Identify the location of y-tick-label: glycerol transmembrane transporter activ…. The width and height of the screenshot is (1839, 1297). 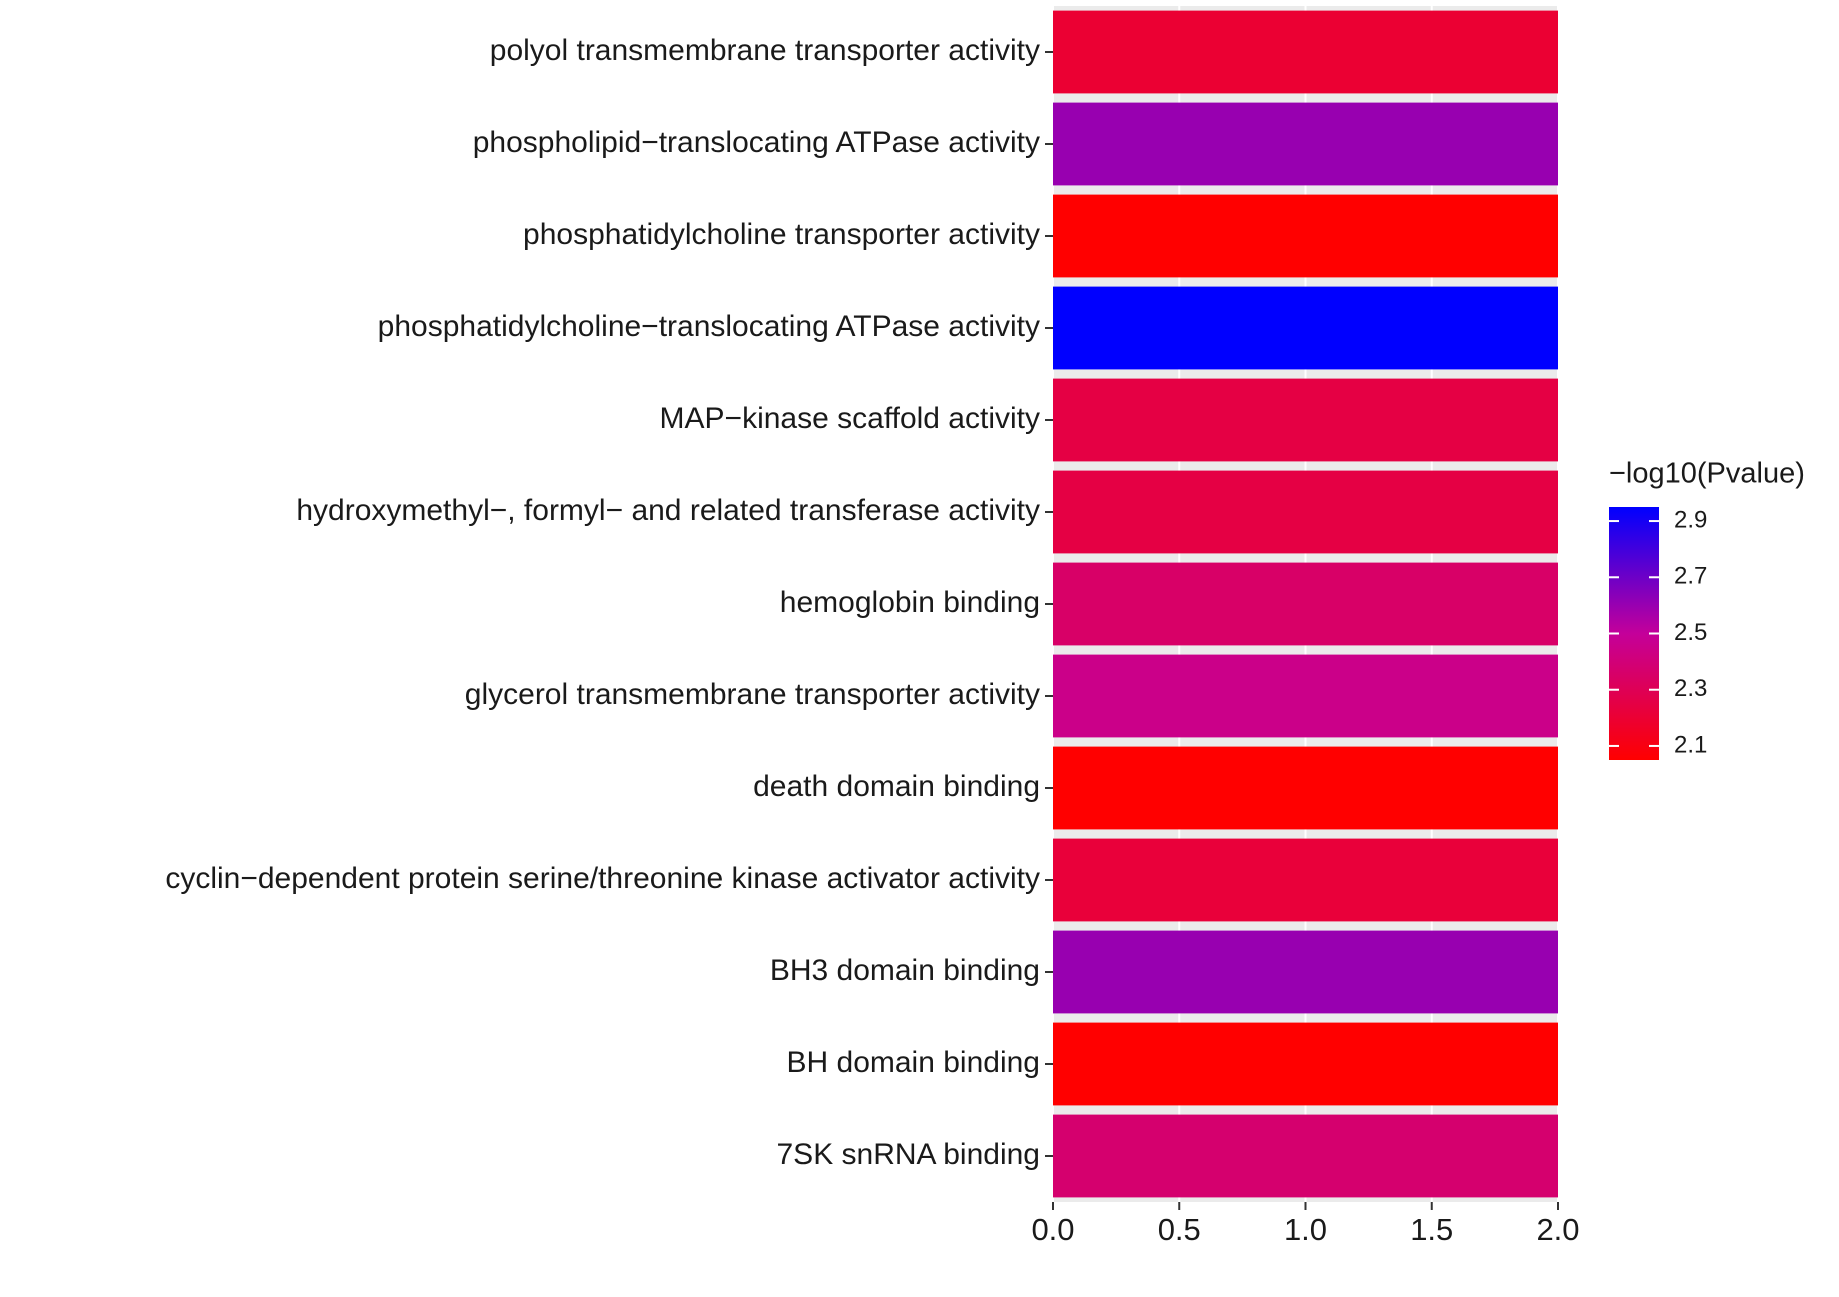
(752, 694).